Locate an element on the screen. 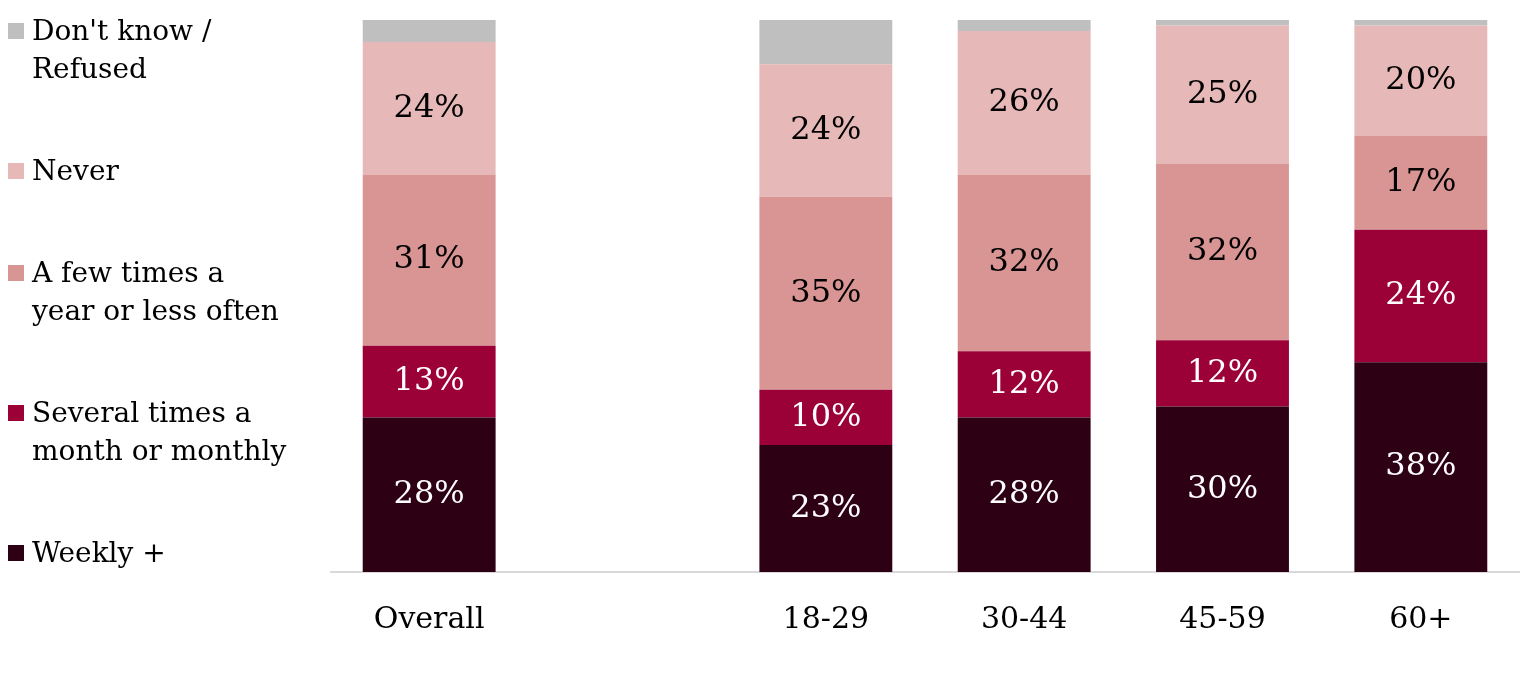  x-tick-label: 30-44 is located at coordinates (1024, 617).